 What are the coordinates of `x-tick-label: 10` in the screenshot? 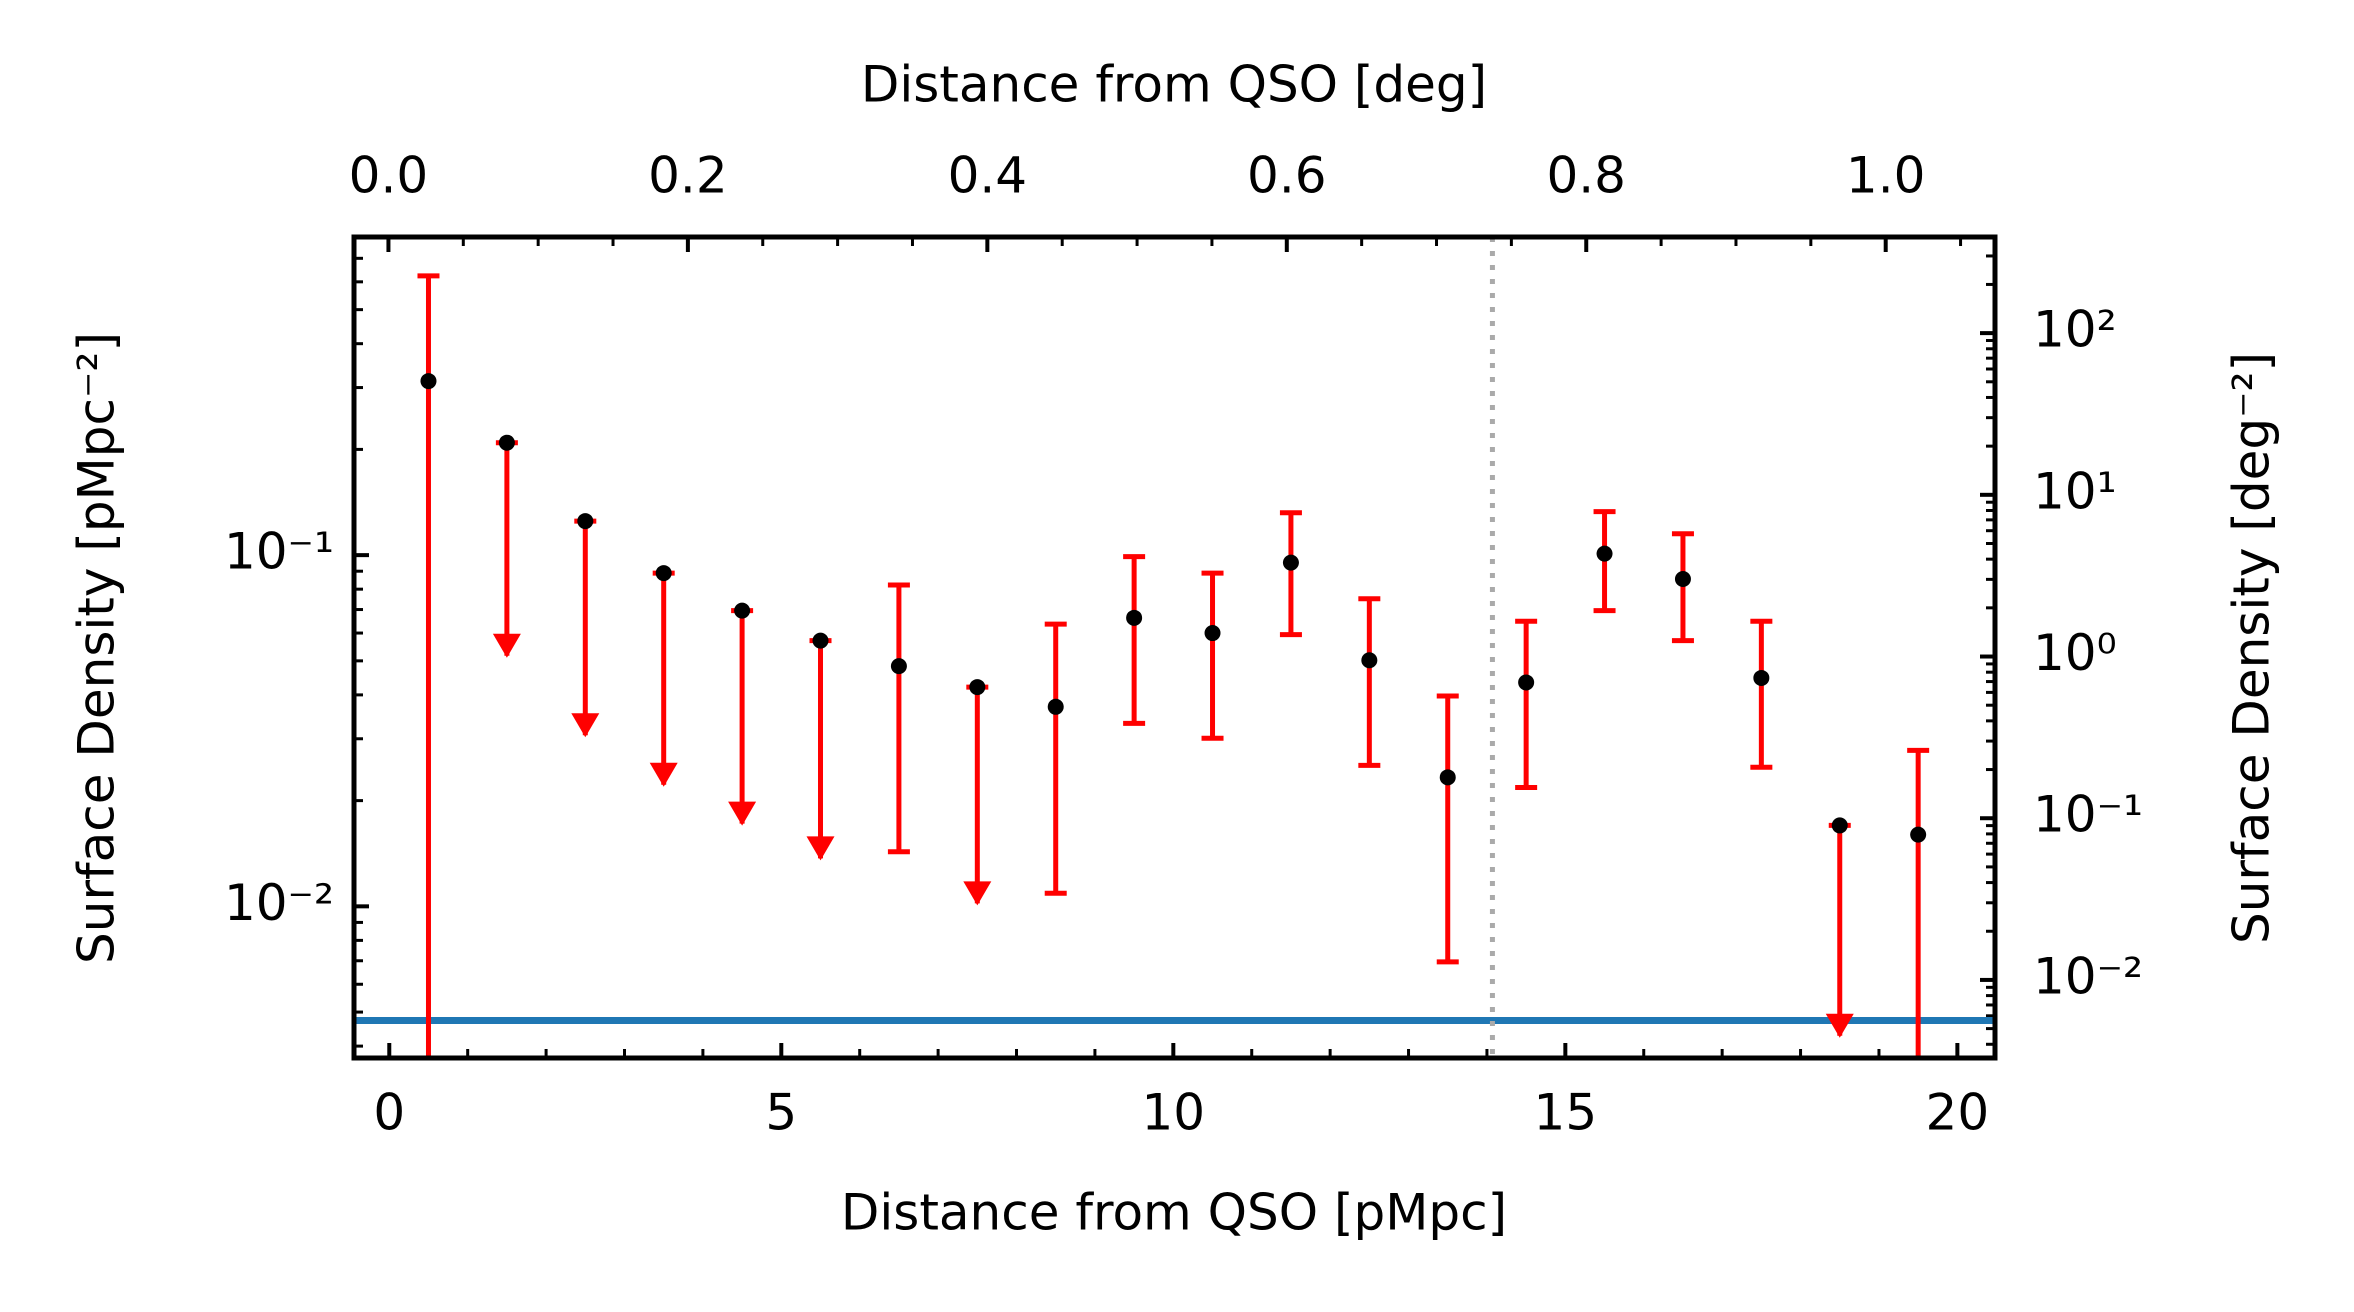 It's located at (1174, 1113).